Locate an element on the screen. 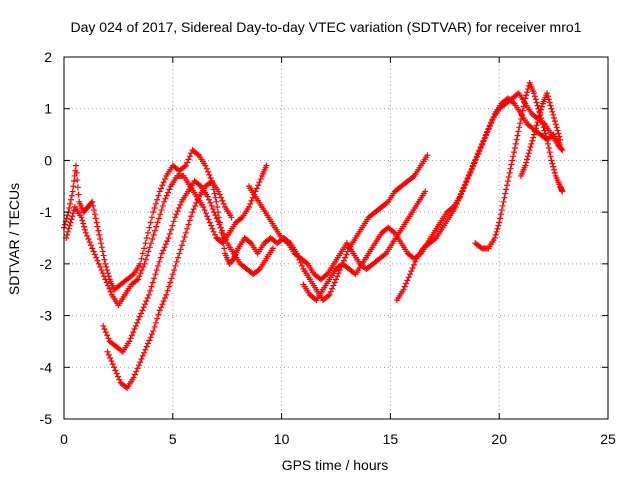  series-track-b is located at coordinates (166, 235).